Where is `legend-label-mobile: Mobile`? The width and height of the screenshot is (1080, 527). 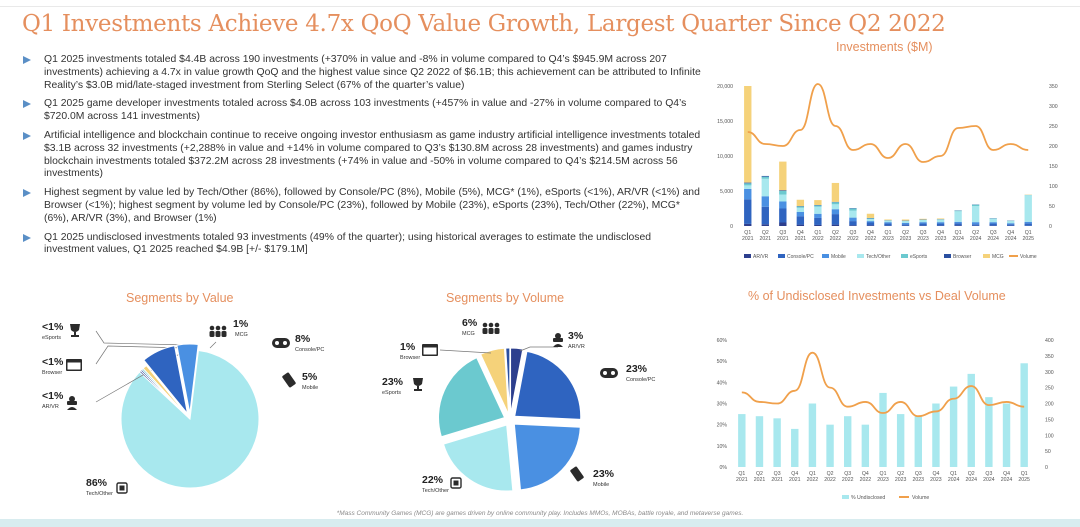 legend-label-mobile: Mobile is located at coordinates (838, 257).